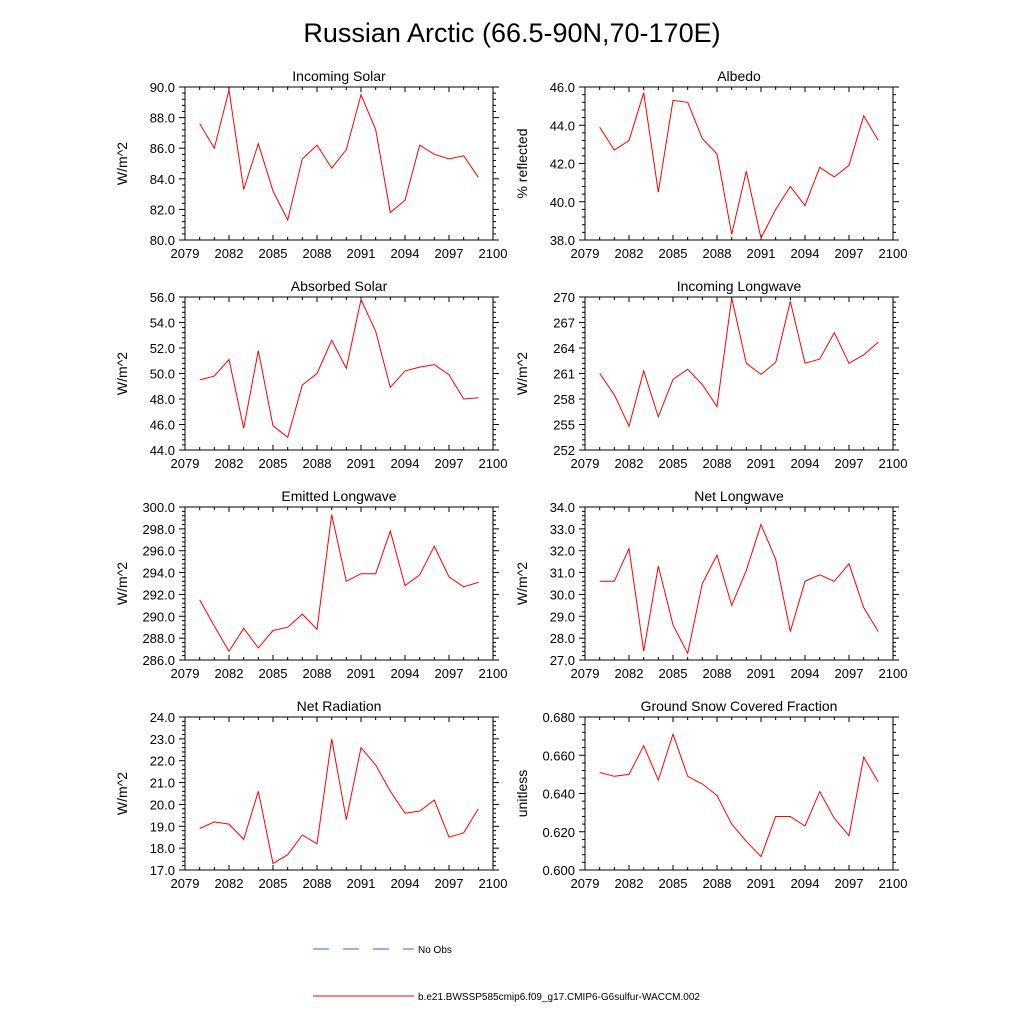  I want to click on panel-title: Incoming Solar, so click(339, 76).